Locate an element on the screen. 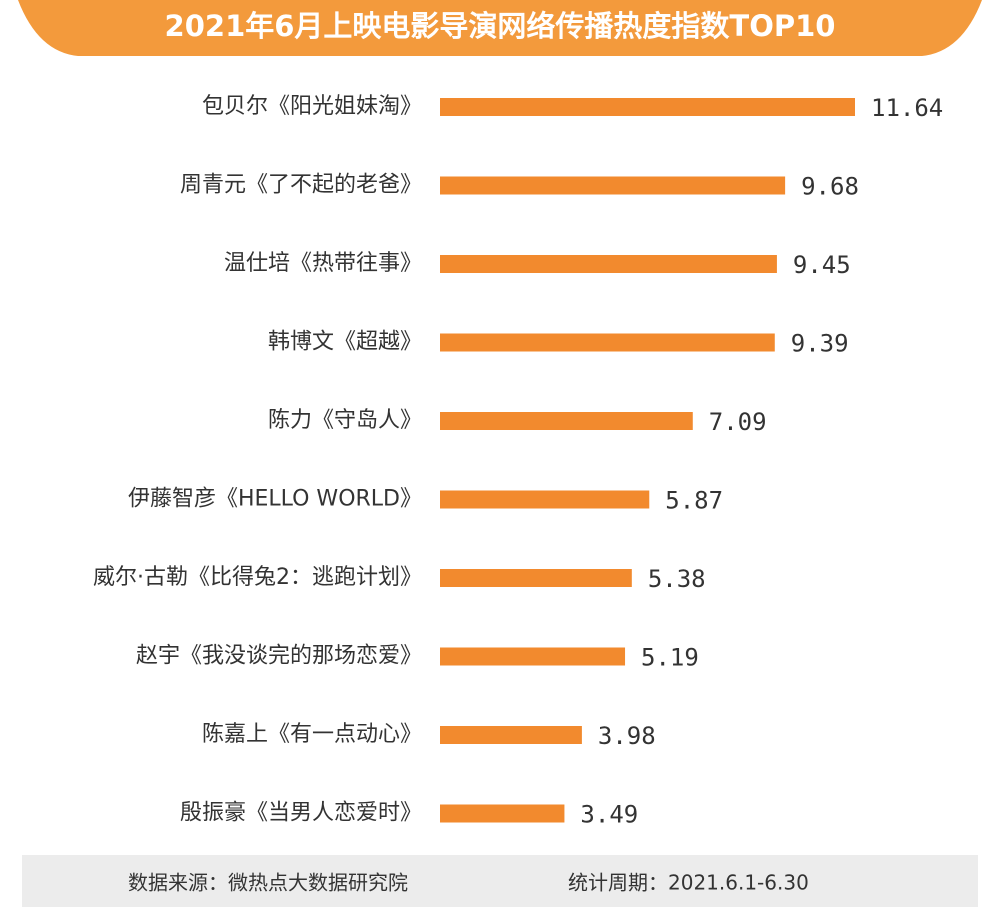  title-banner is located at coordinates (500, 28).